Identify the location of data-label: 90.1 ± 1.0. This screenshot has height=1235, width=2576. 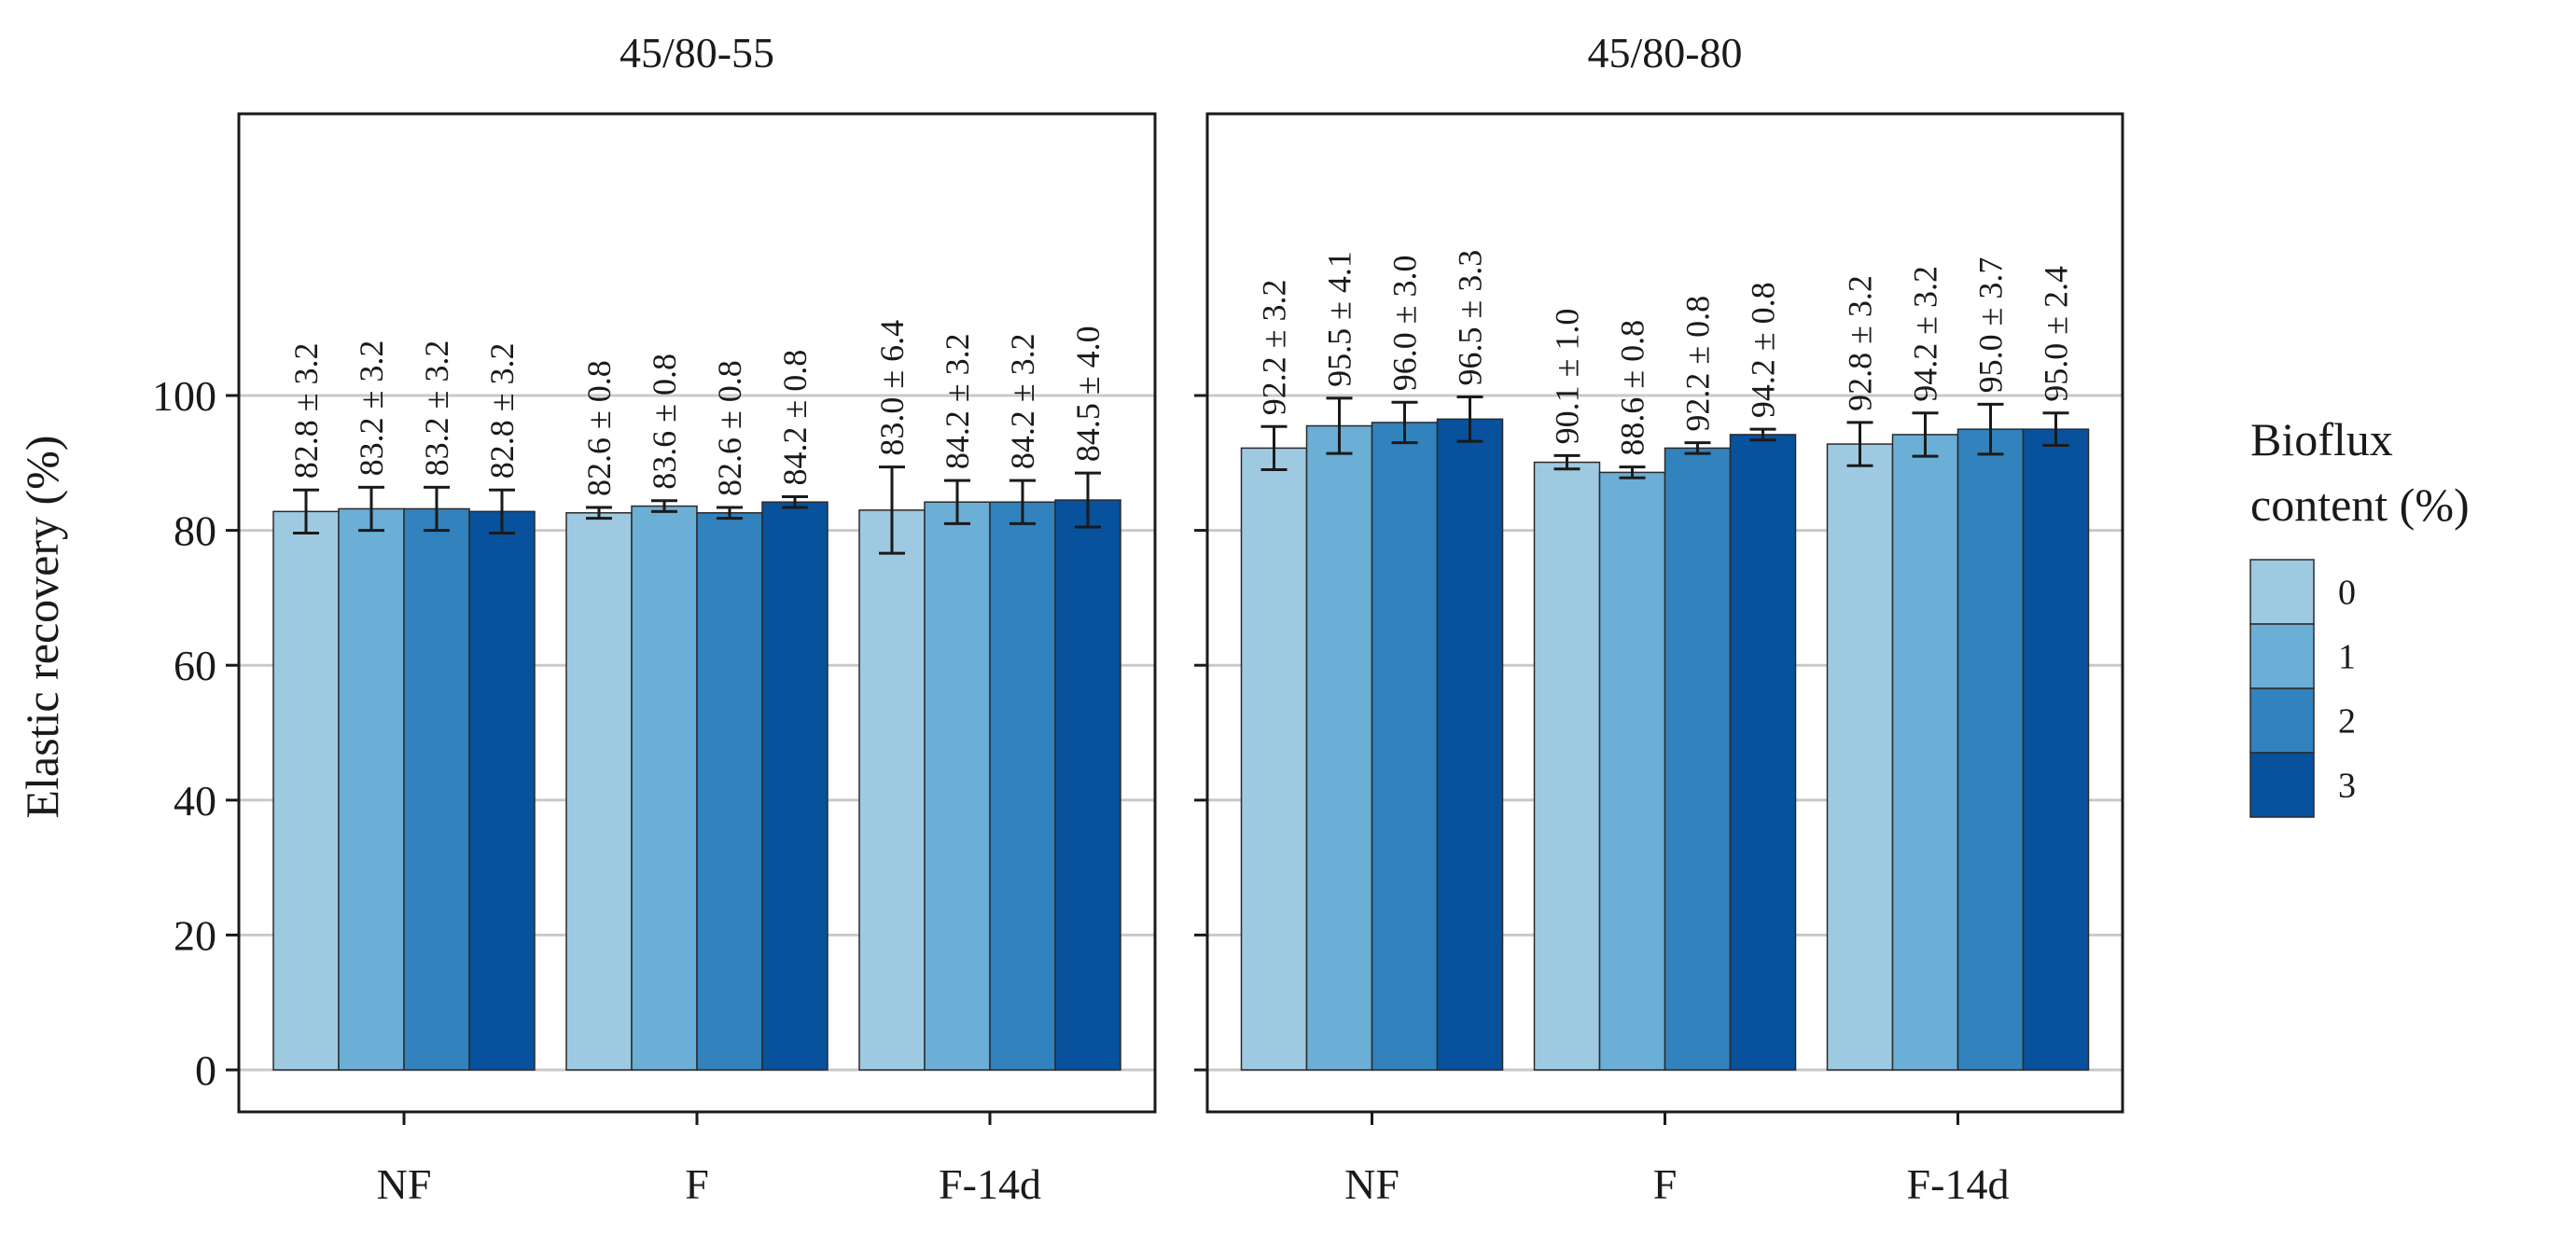
(1567, 377).